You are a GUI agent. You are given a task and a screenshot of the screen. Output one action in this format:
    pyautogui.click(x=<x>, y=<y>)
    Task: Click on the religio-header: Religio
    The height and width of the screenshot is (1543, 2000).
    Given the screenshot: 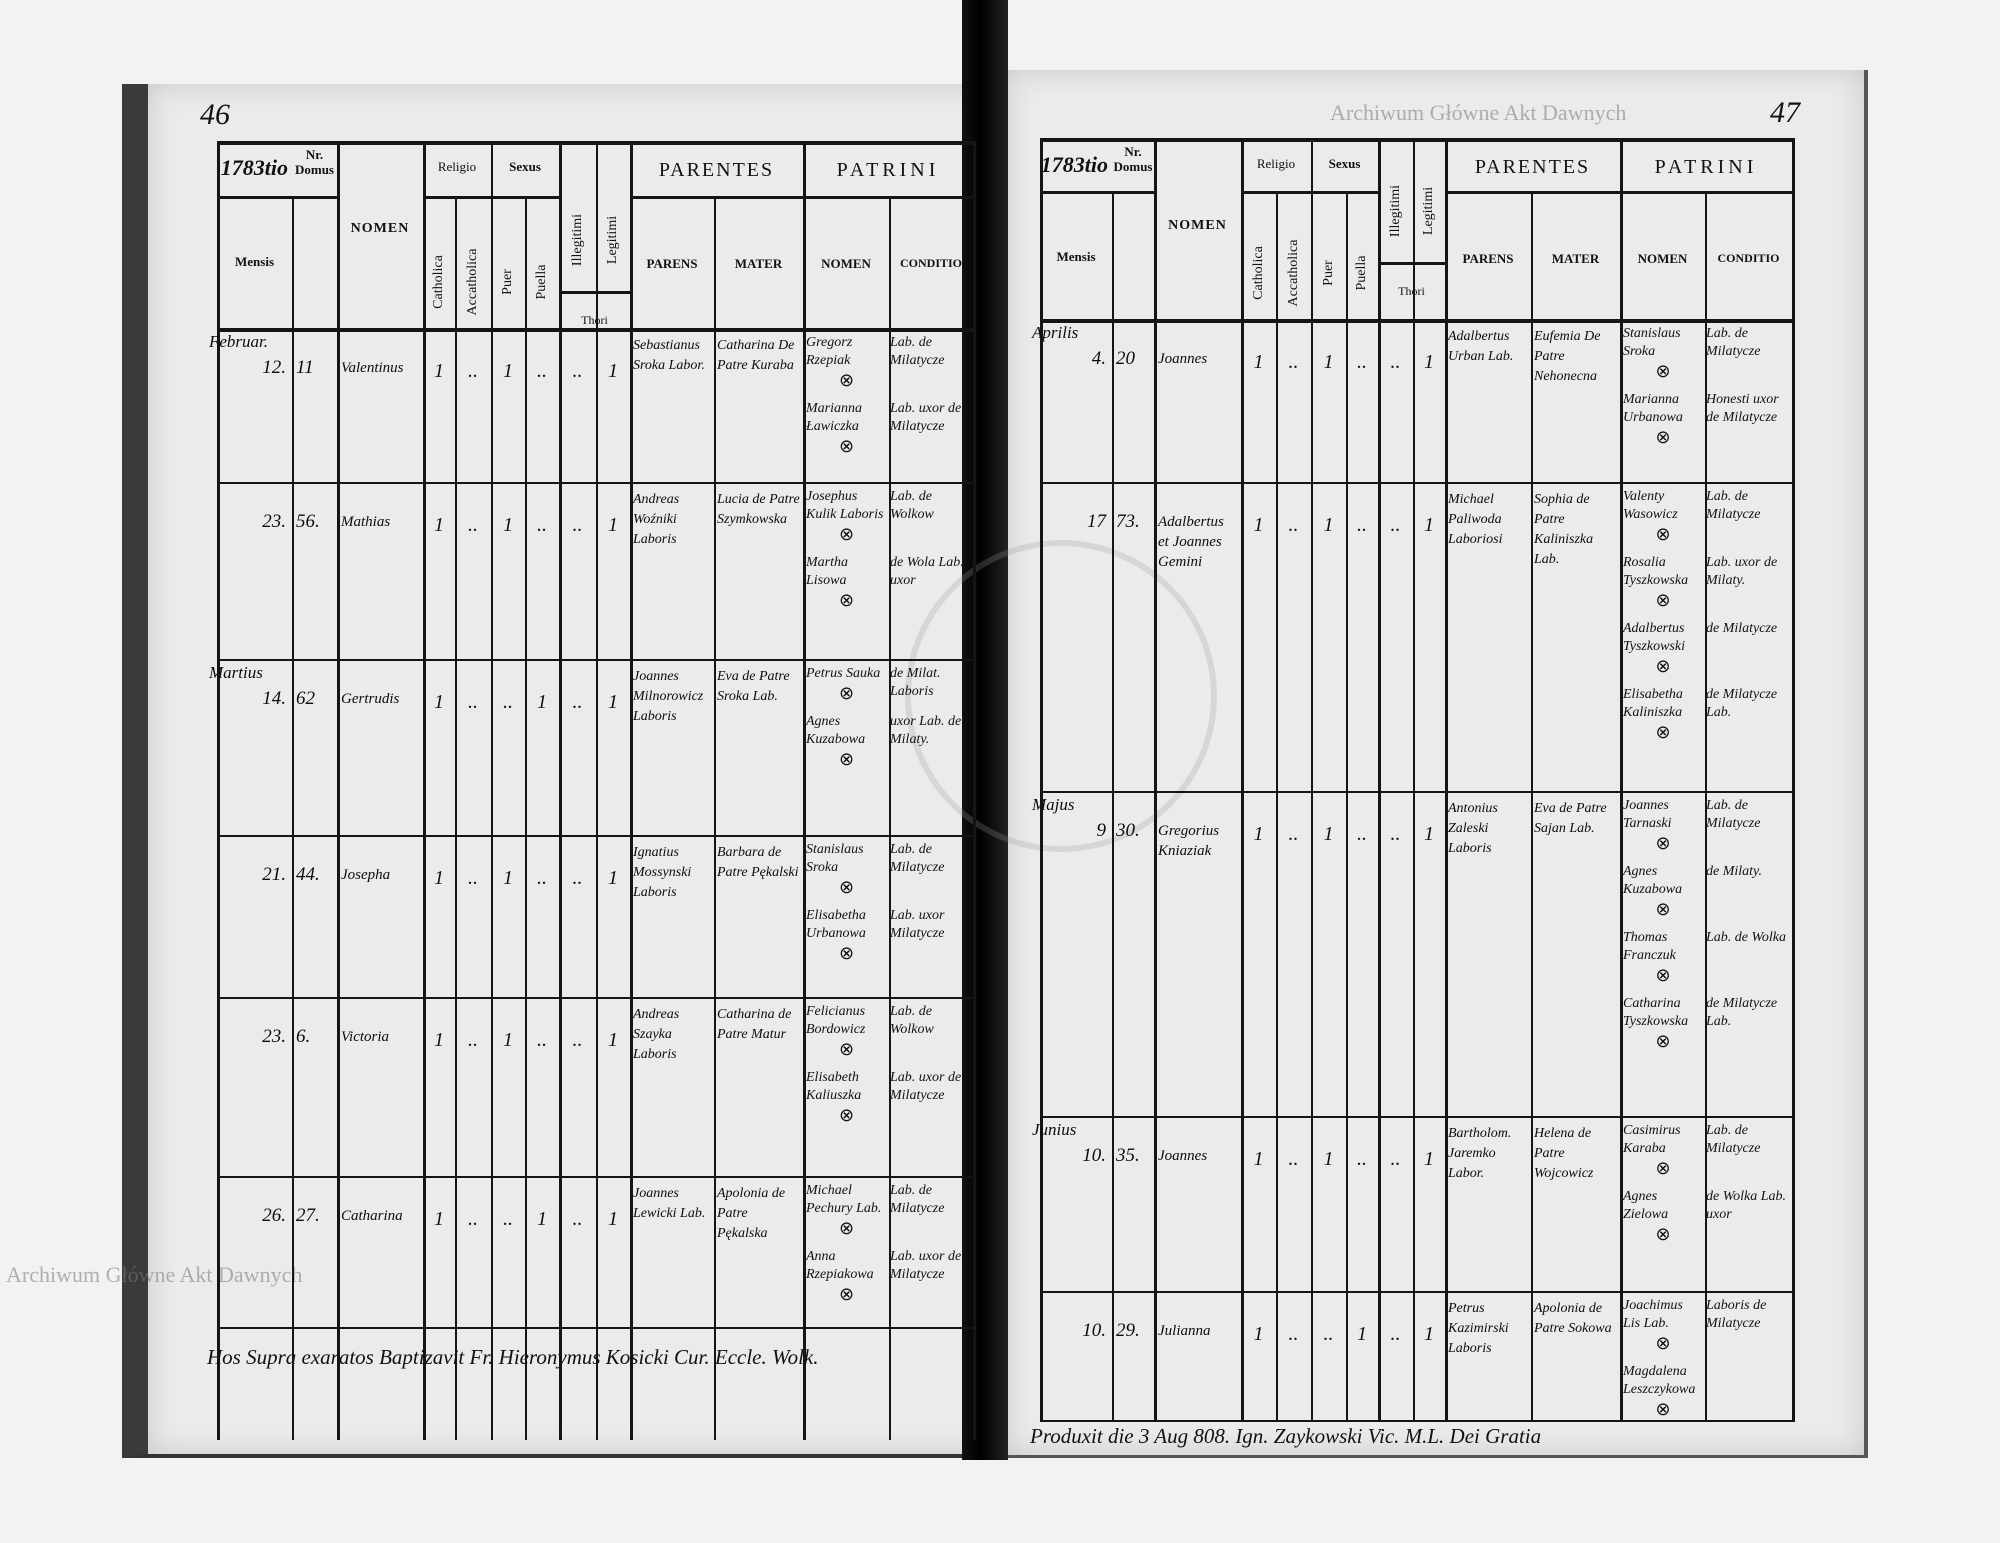 What is the action you would take?
    pyautogui.click(x=457, y=166)
    